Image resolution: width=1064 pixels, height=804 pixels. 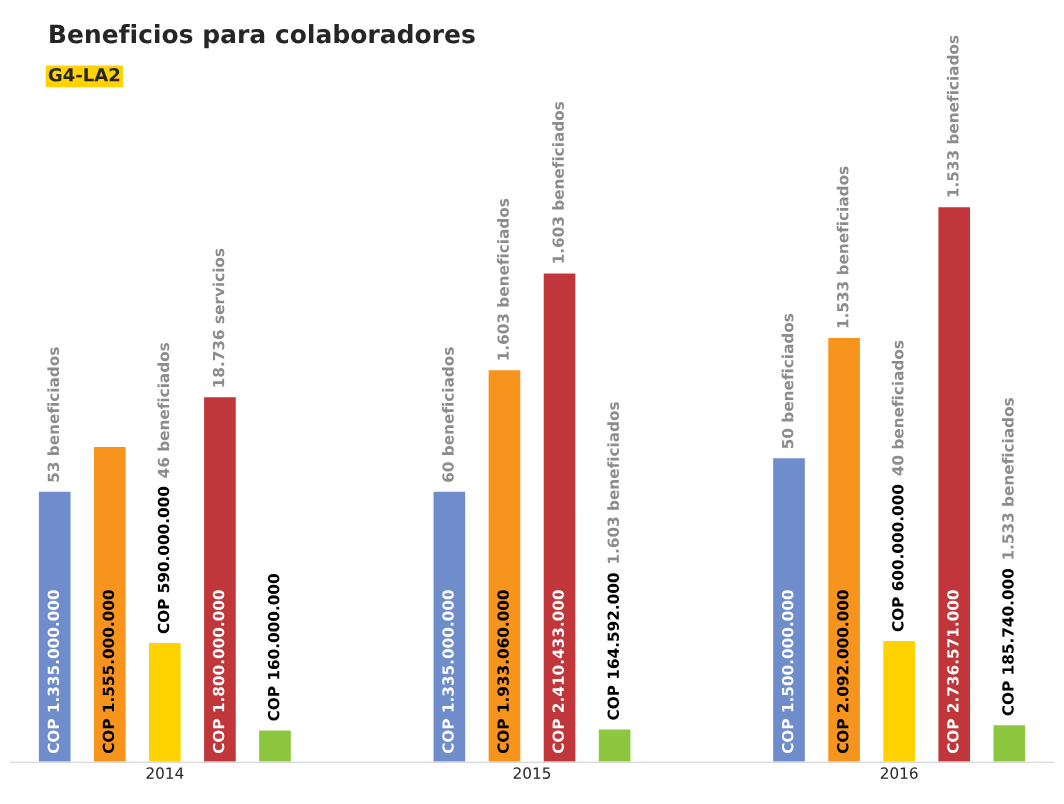 I want to click on x-tick-label: 2014, so click(x=165, y=773).